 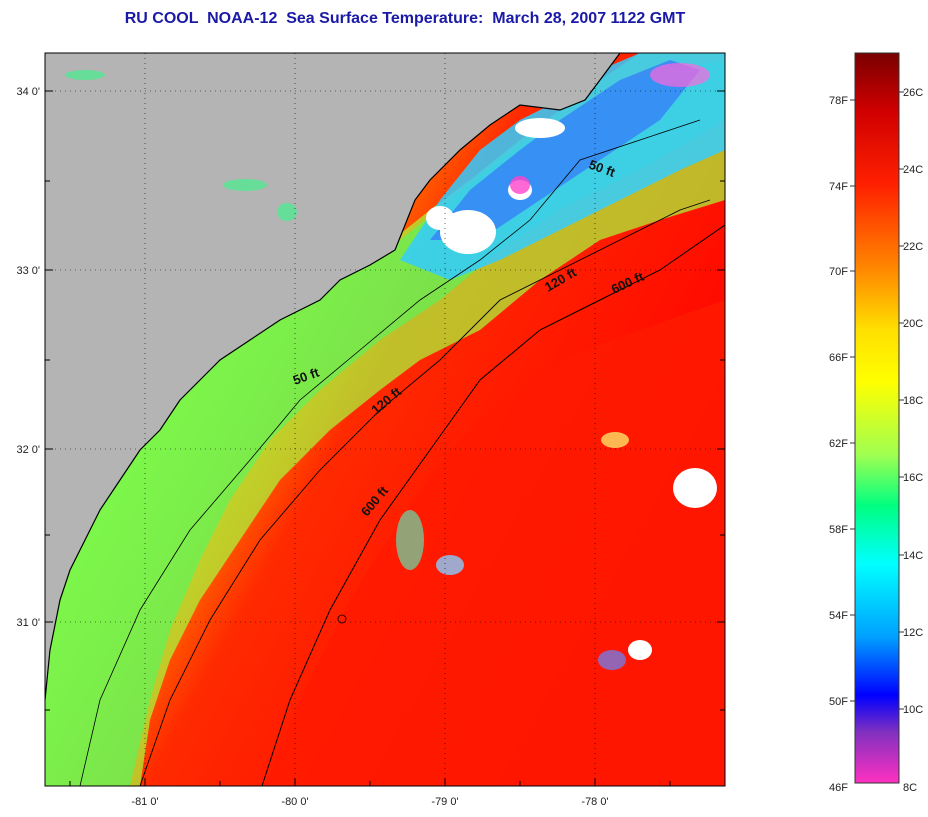 What do you see at coordinates (913, 324) in the screenshot?
I see `colorbar-c-label: 20C` at bounding box center [913, 324].